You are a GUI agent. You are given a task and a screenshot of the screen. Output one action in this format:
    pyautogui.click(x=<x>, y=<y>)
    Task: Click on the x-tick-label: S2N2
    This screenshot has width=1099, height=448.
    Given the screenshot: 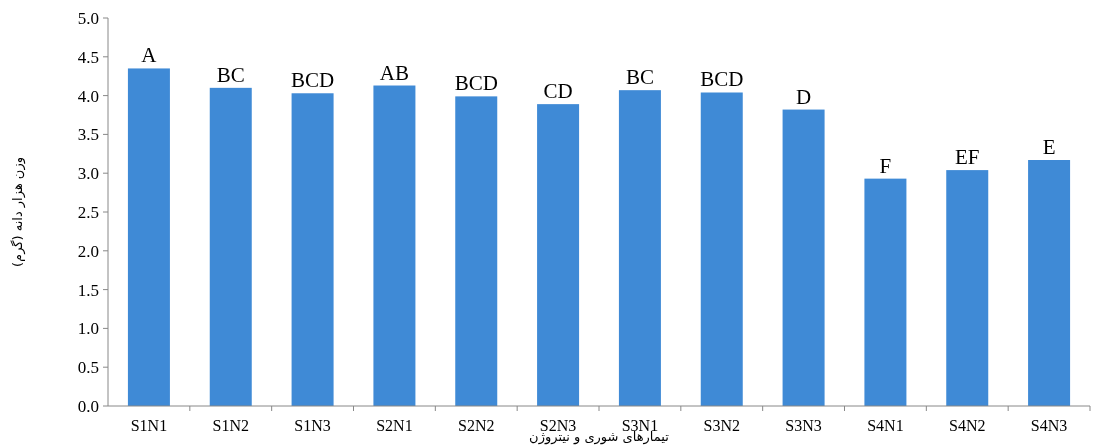 What is the action you would take?
    pyautogui.click(x=476, y=425)
    